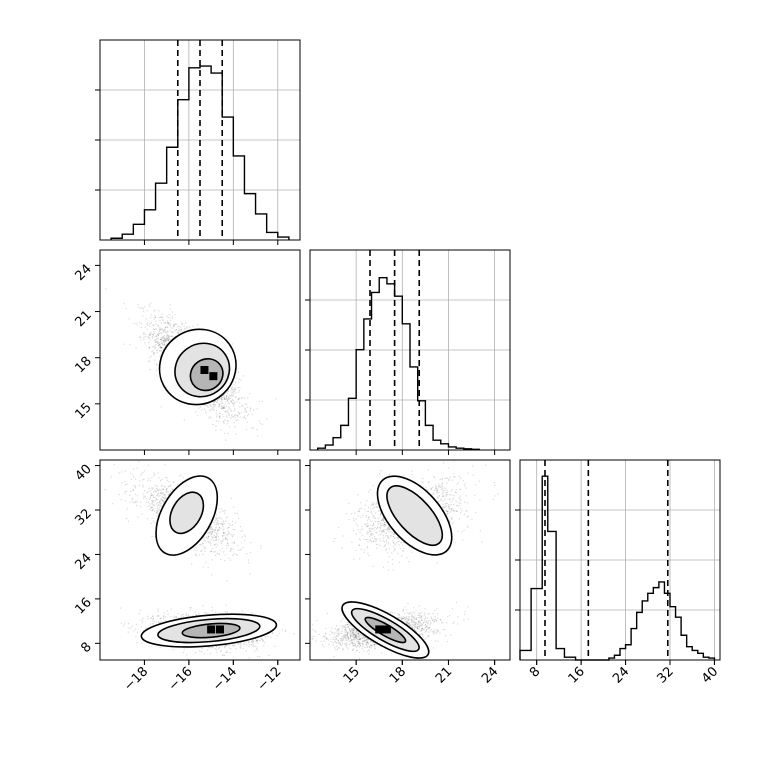  I want to click on y-tick-label: 16, so click(84, 606).